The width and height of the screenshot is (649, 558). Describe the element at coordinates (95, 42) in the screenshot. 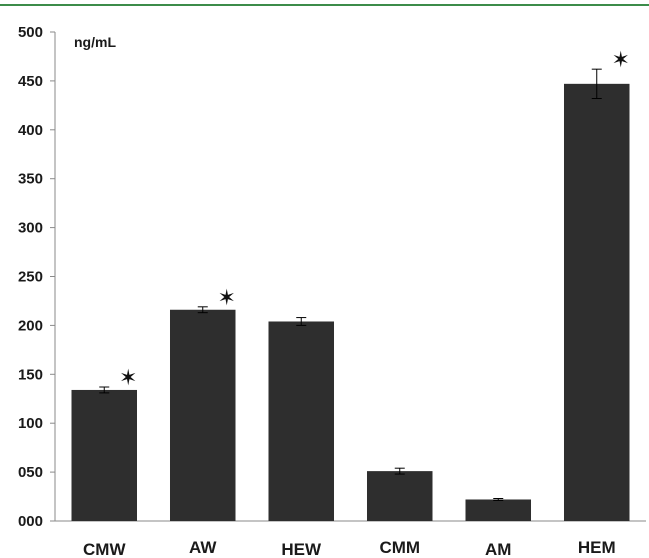

I see `unit-label: ng/mL` at that location.